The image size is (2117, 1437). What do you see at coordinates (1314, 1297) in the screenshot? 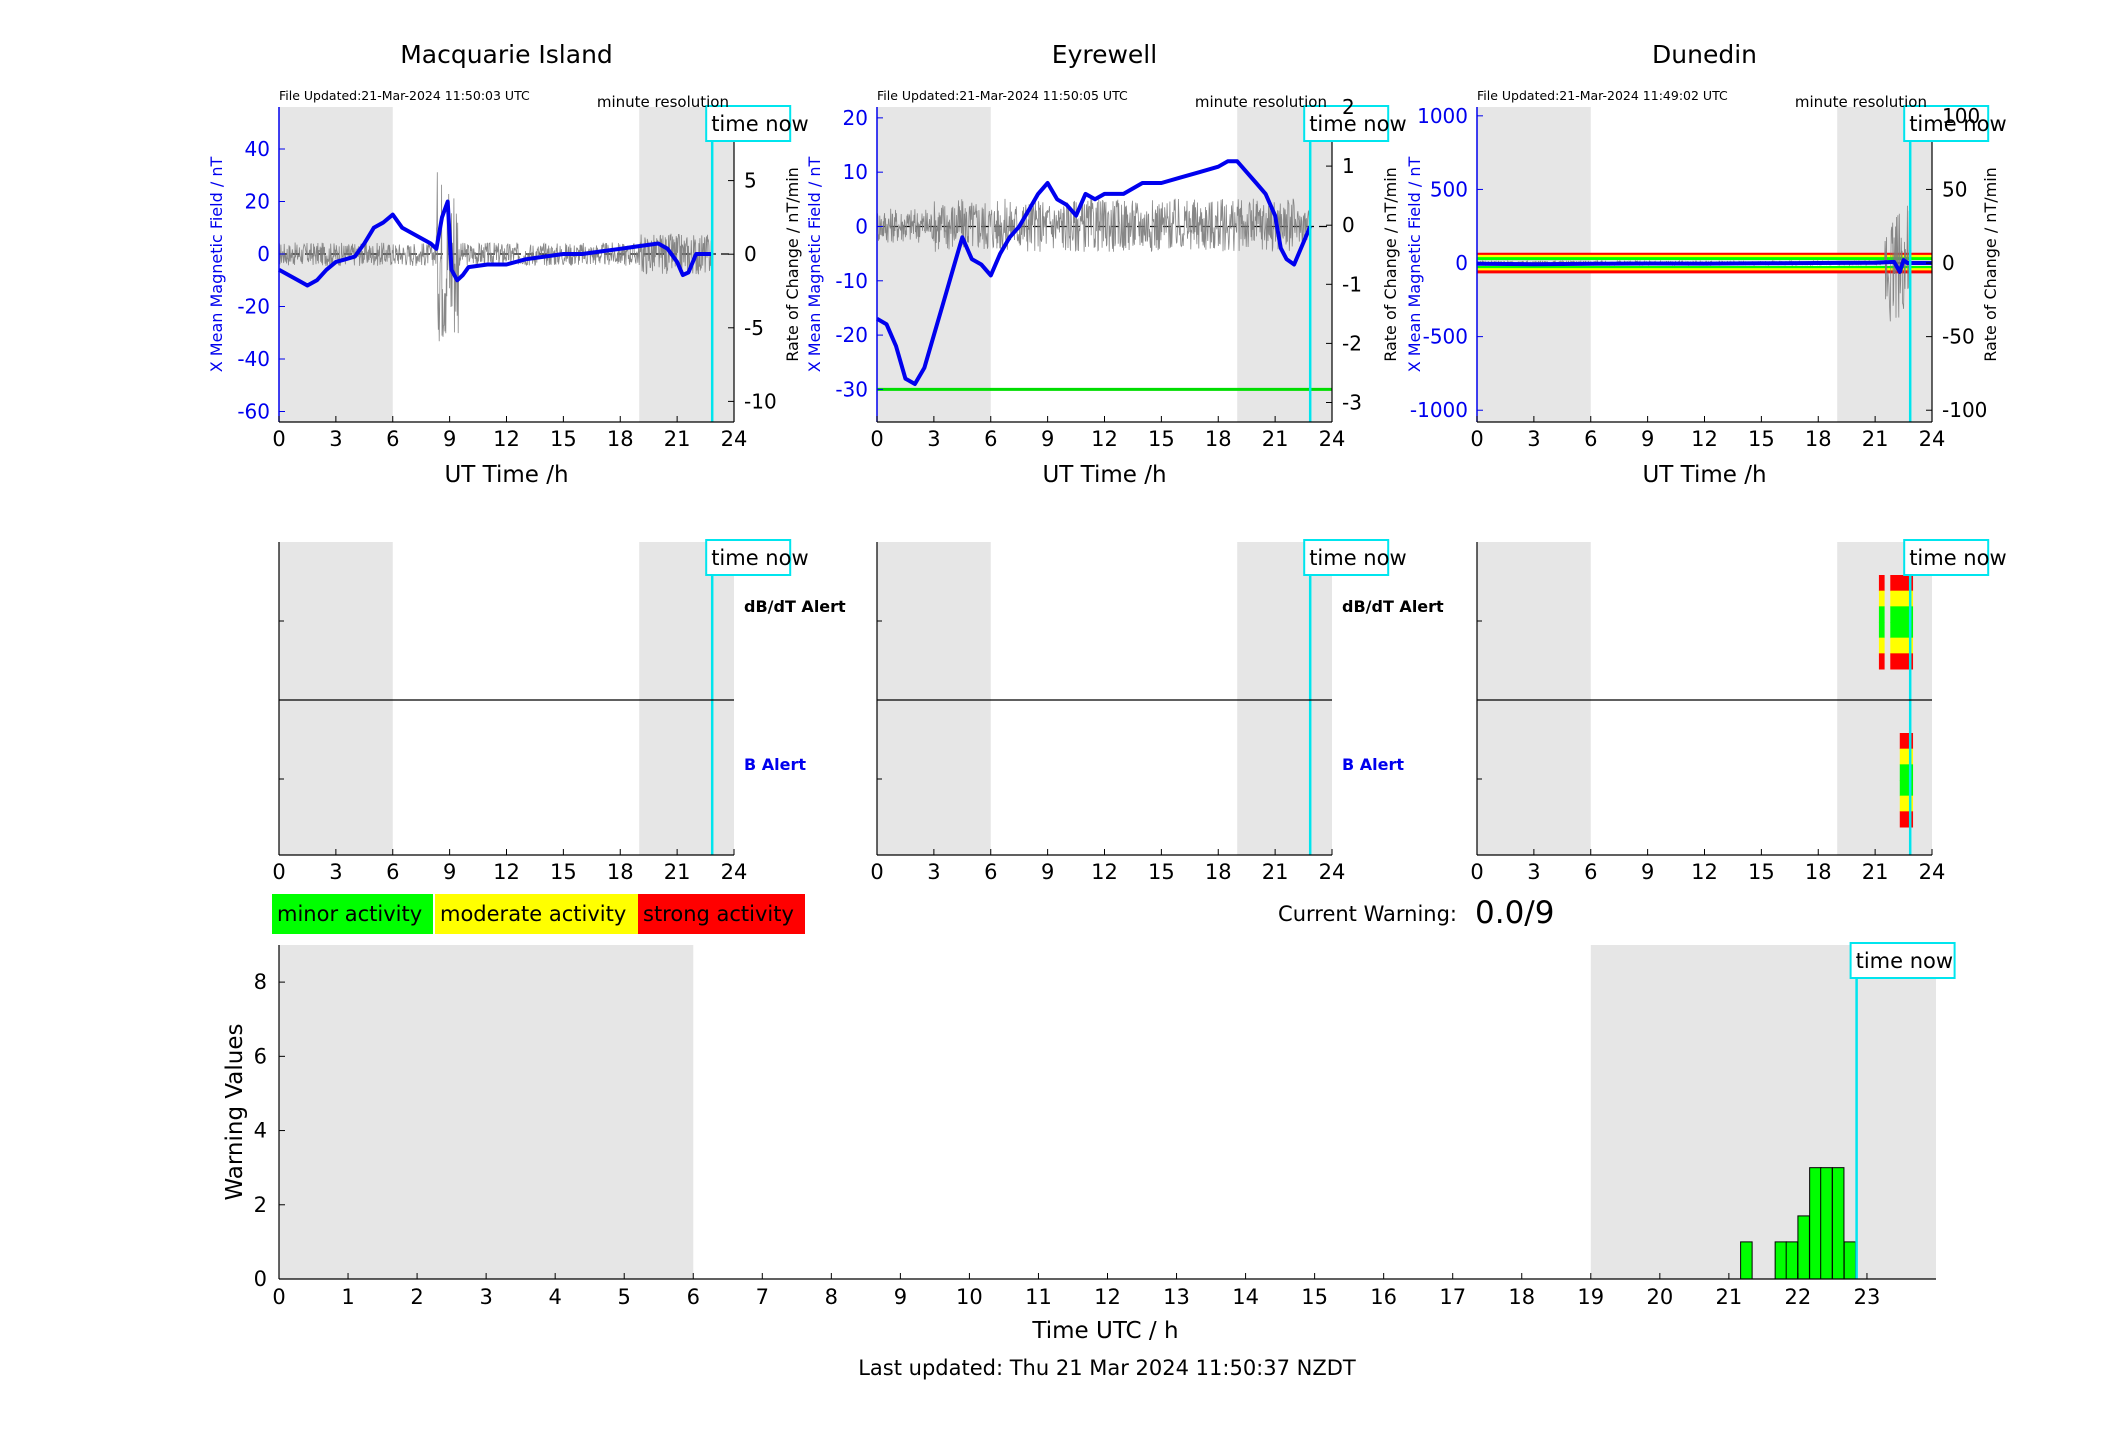
I see `bottom-x-tick-label: 15` at bounding box center [1314, 1297].